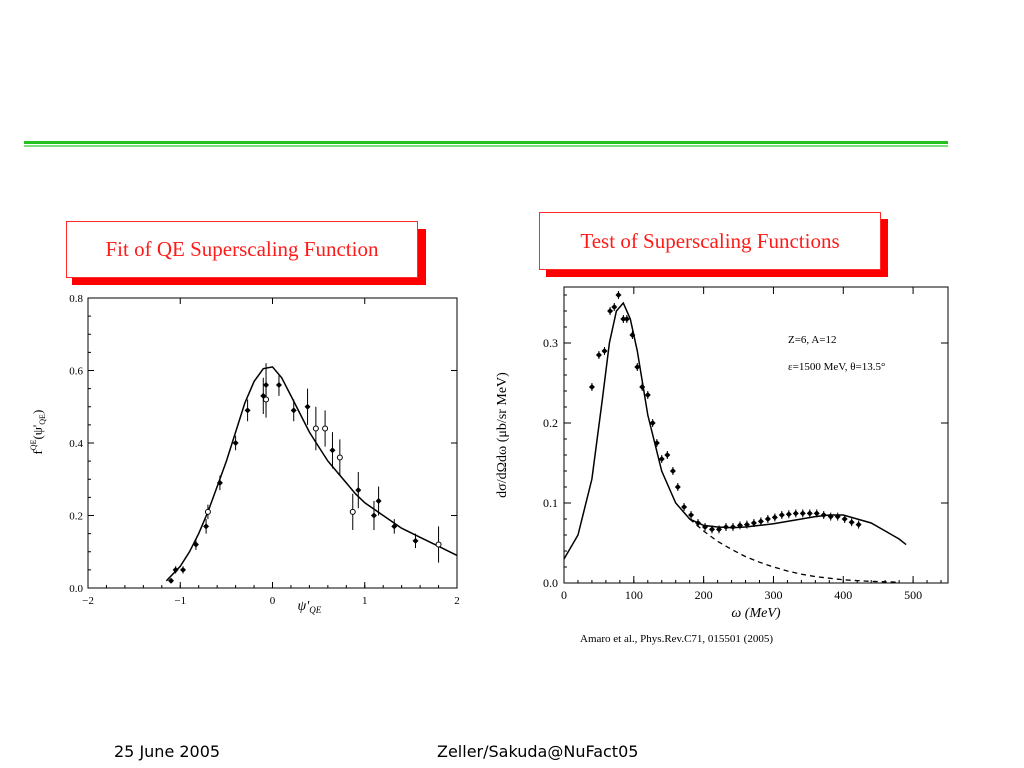  I want to click on right-annotation-nucleus: Z=6, A=12, so click(812, 340).